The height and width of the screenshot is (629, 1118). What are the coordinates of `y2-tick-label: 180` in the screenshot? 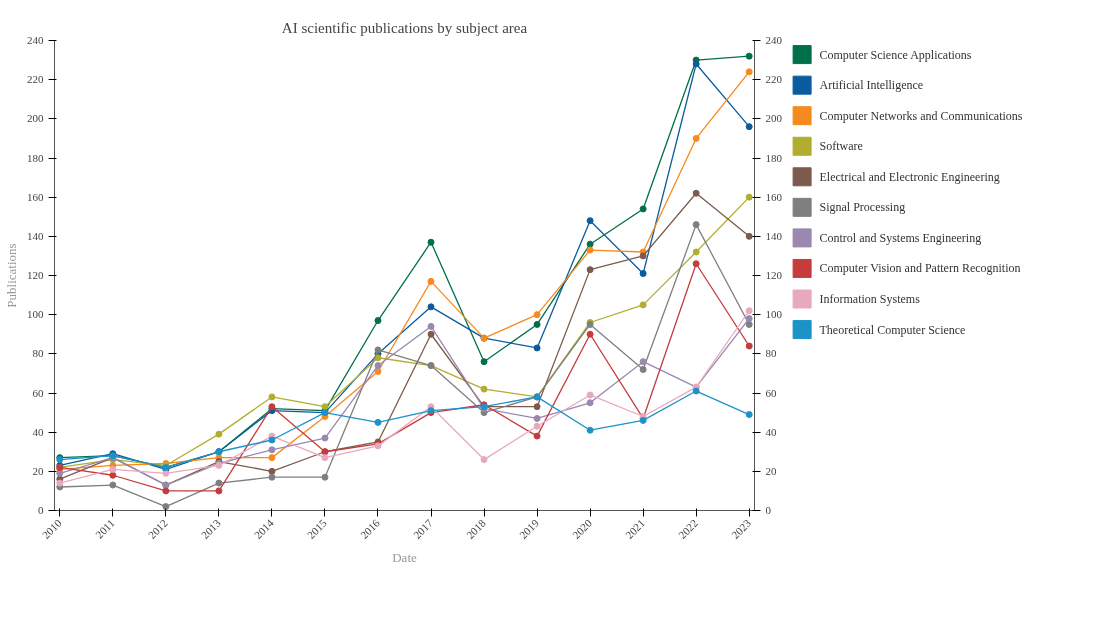 It's located at (774, 157).